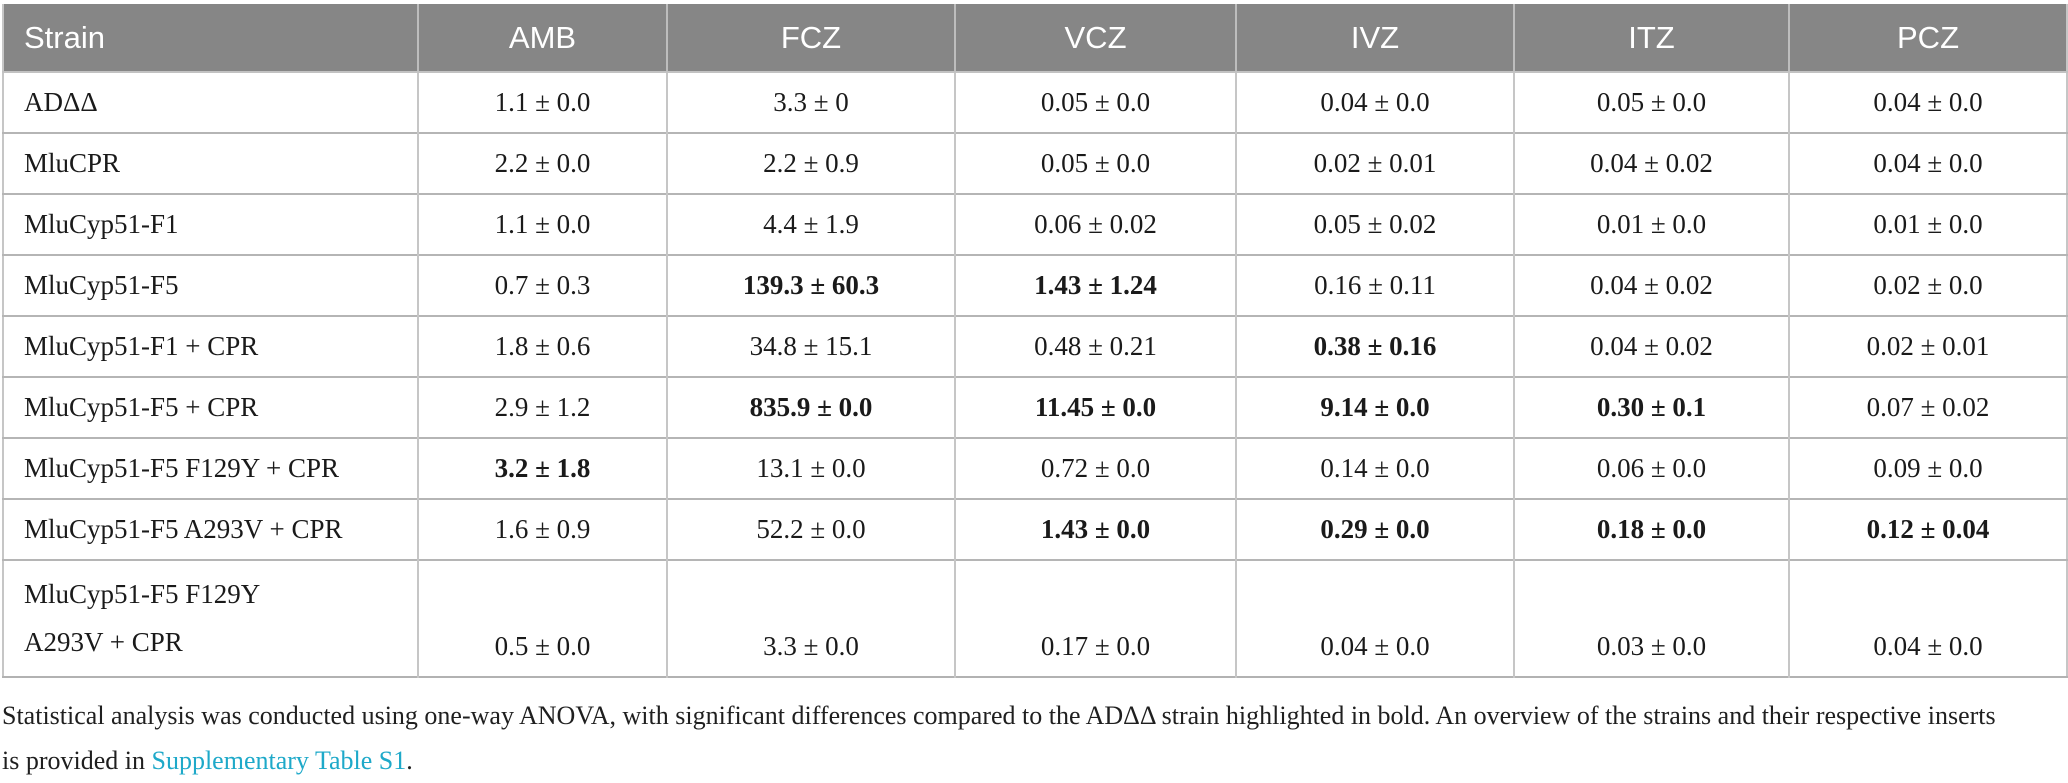 This screenshot has width=2068, height=783. What do you see at coordinates (810, 529) in the screenshot?
I see `mic-value-cell: 52.2 ± 0.0` at bounding box center [810, 529].